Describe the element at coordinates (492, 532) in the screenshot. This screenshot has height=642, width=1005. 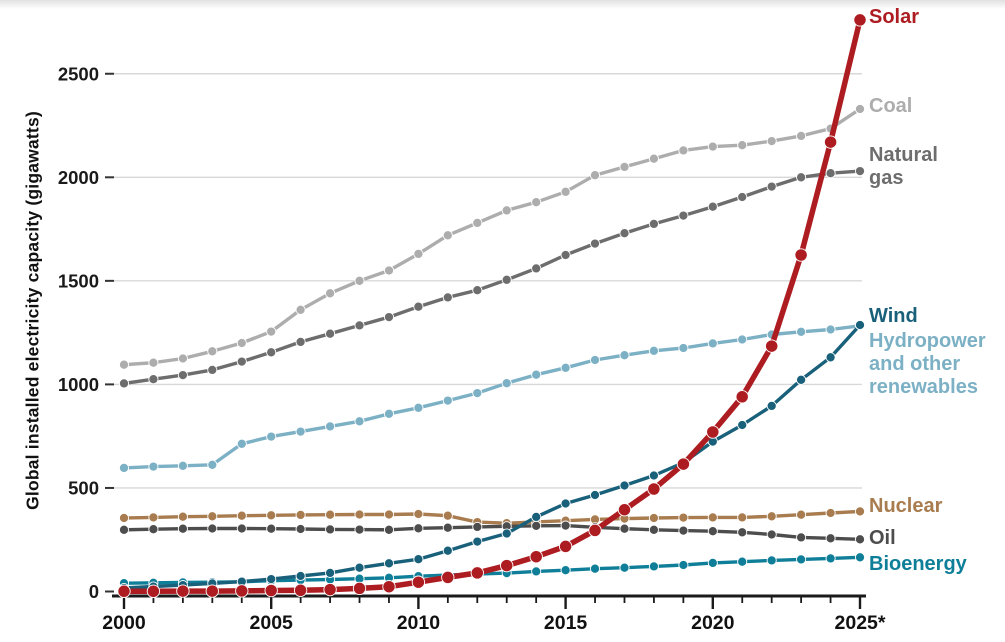
I see `series-oil` at that location.